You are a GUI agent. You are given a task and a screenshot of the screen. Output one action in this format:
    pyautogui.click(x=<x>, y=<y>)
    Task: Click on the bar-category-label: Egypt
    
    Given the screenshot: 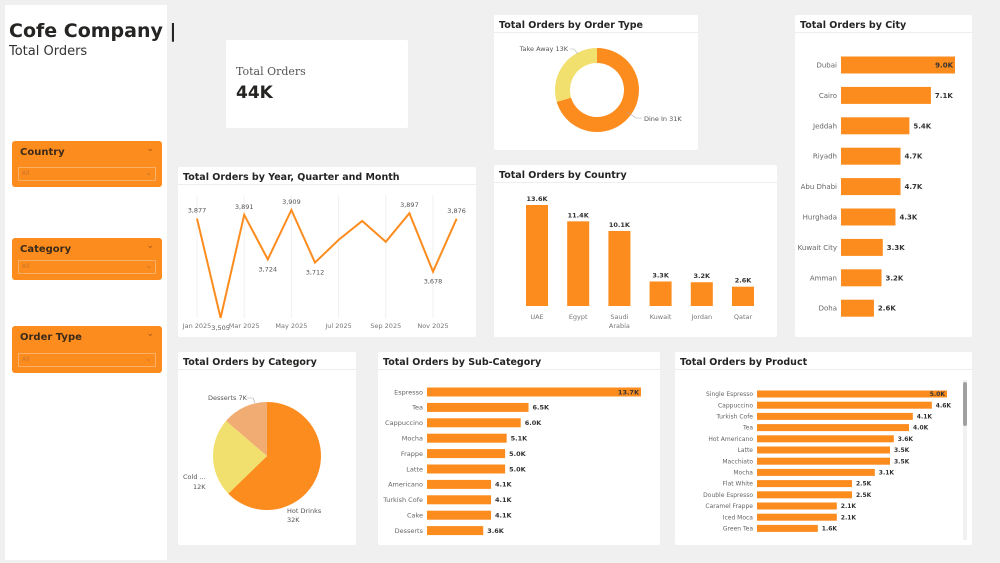 What is the action you would take?
    pyautogui.click(x=578, y=317)
    